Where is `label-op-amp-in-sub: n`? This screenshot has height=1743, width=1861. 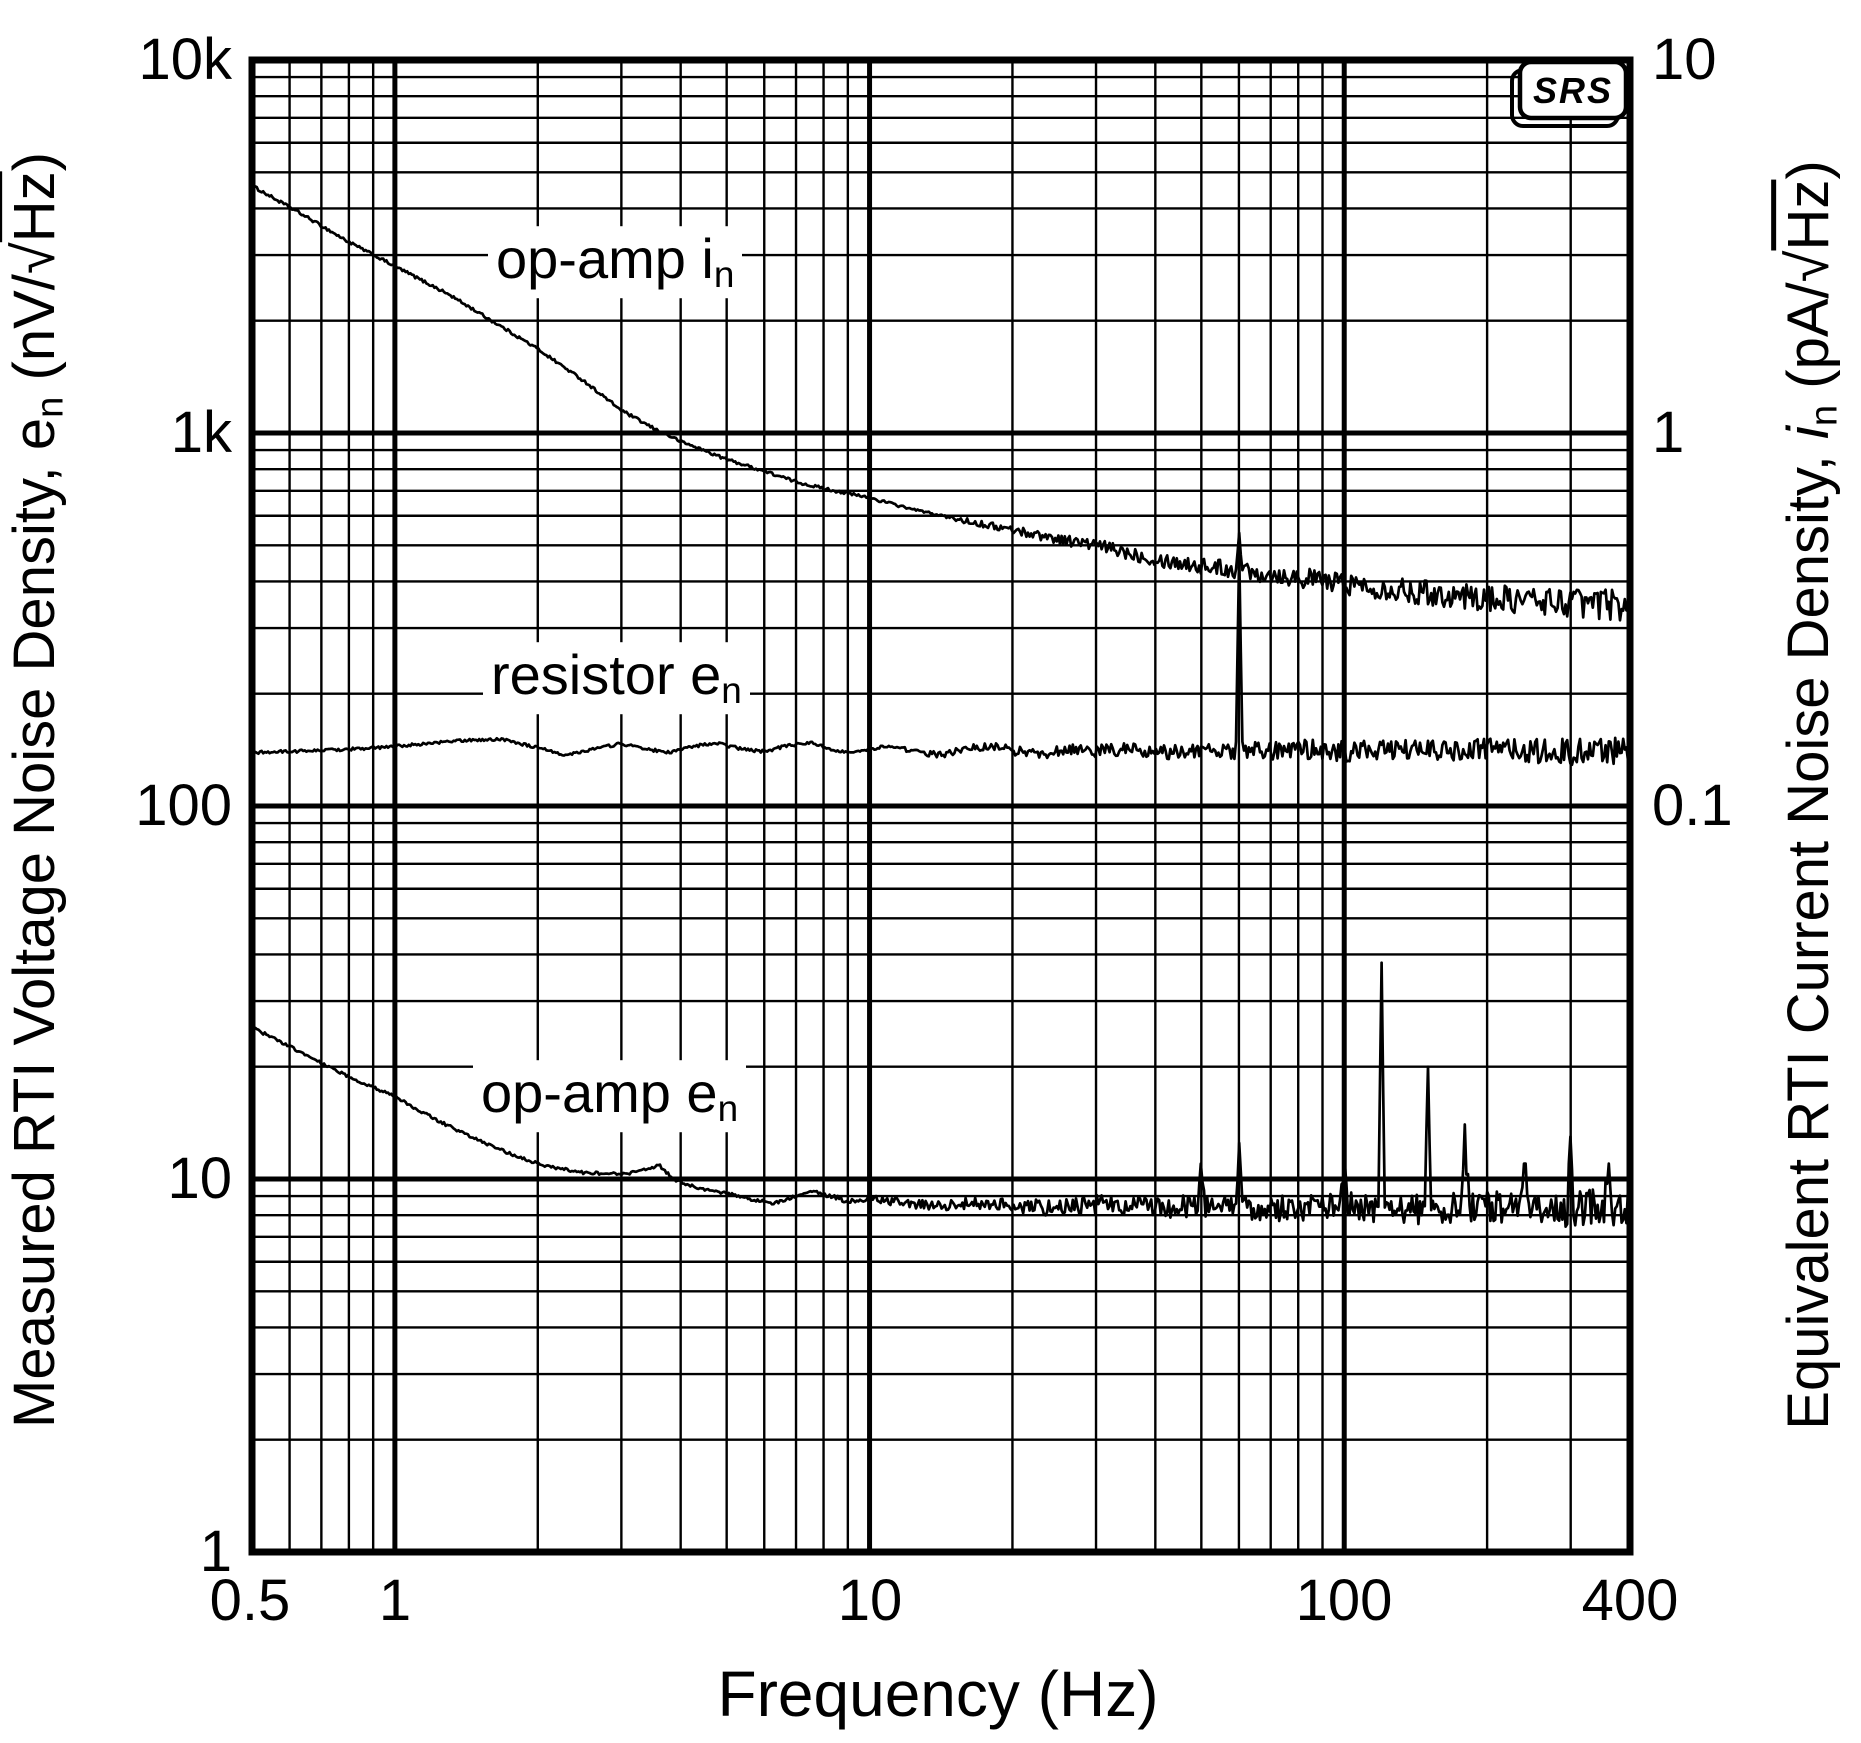
label-op-amp-in-sub: n is located at coordinates (724, 275).